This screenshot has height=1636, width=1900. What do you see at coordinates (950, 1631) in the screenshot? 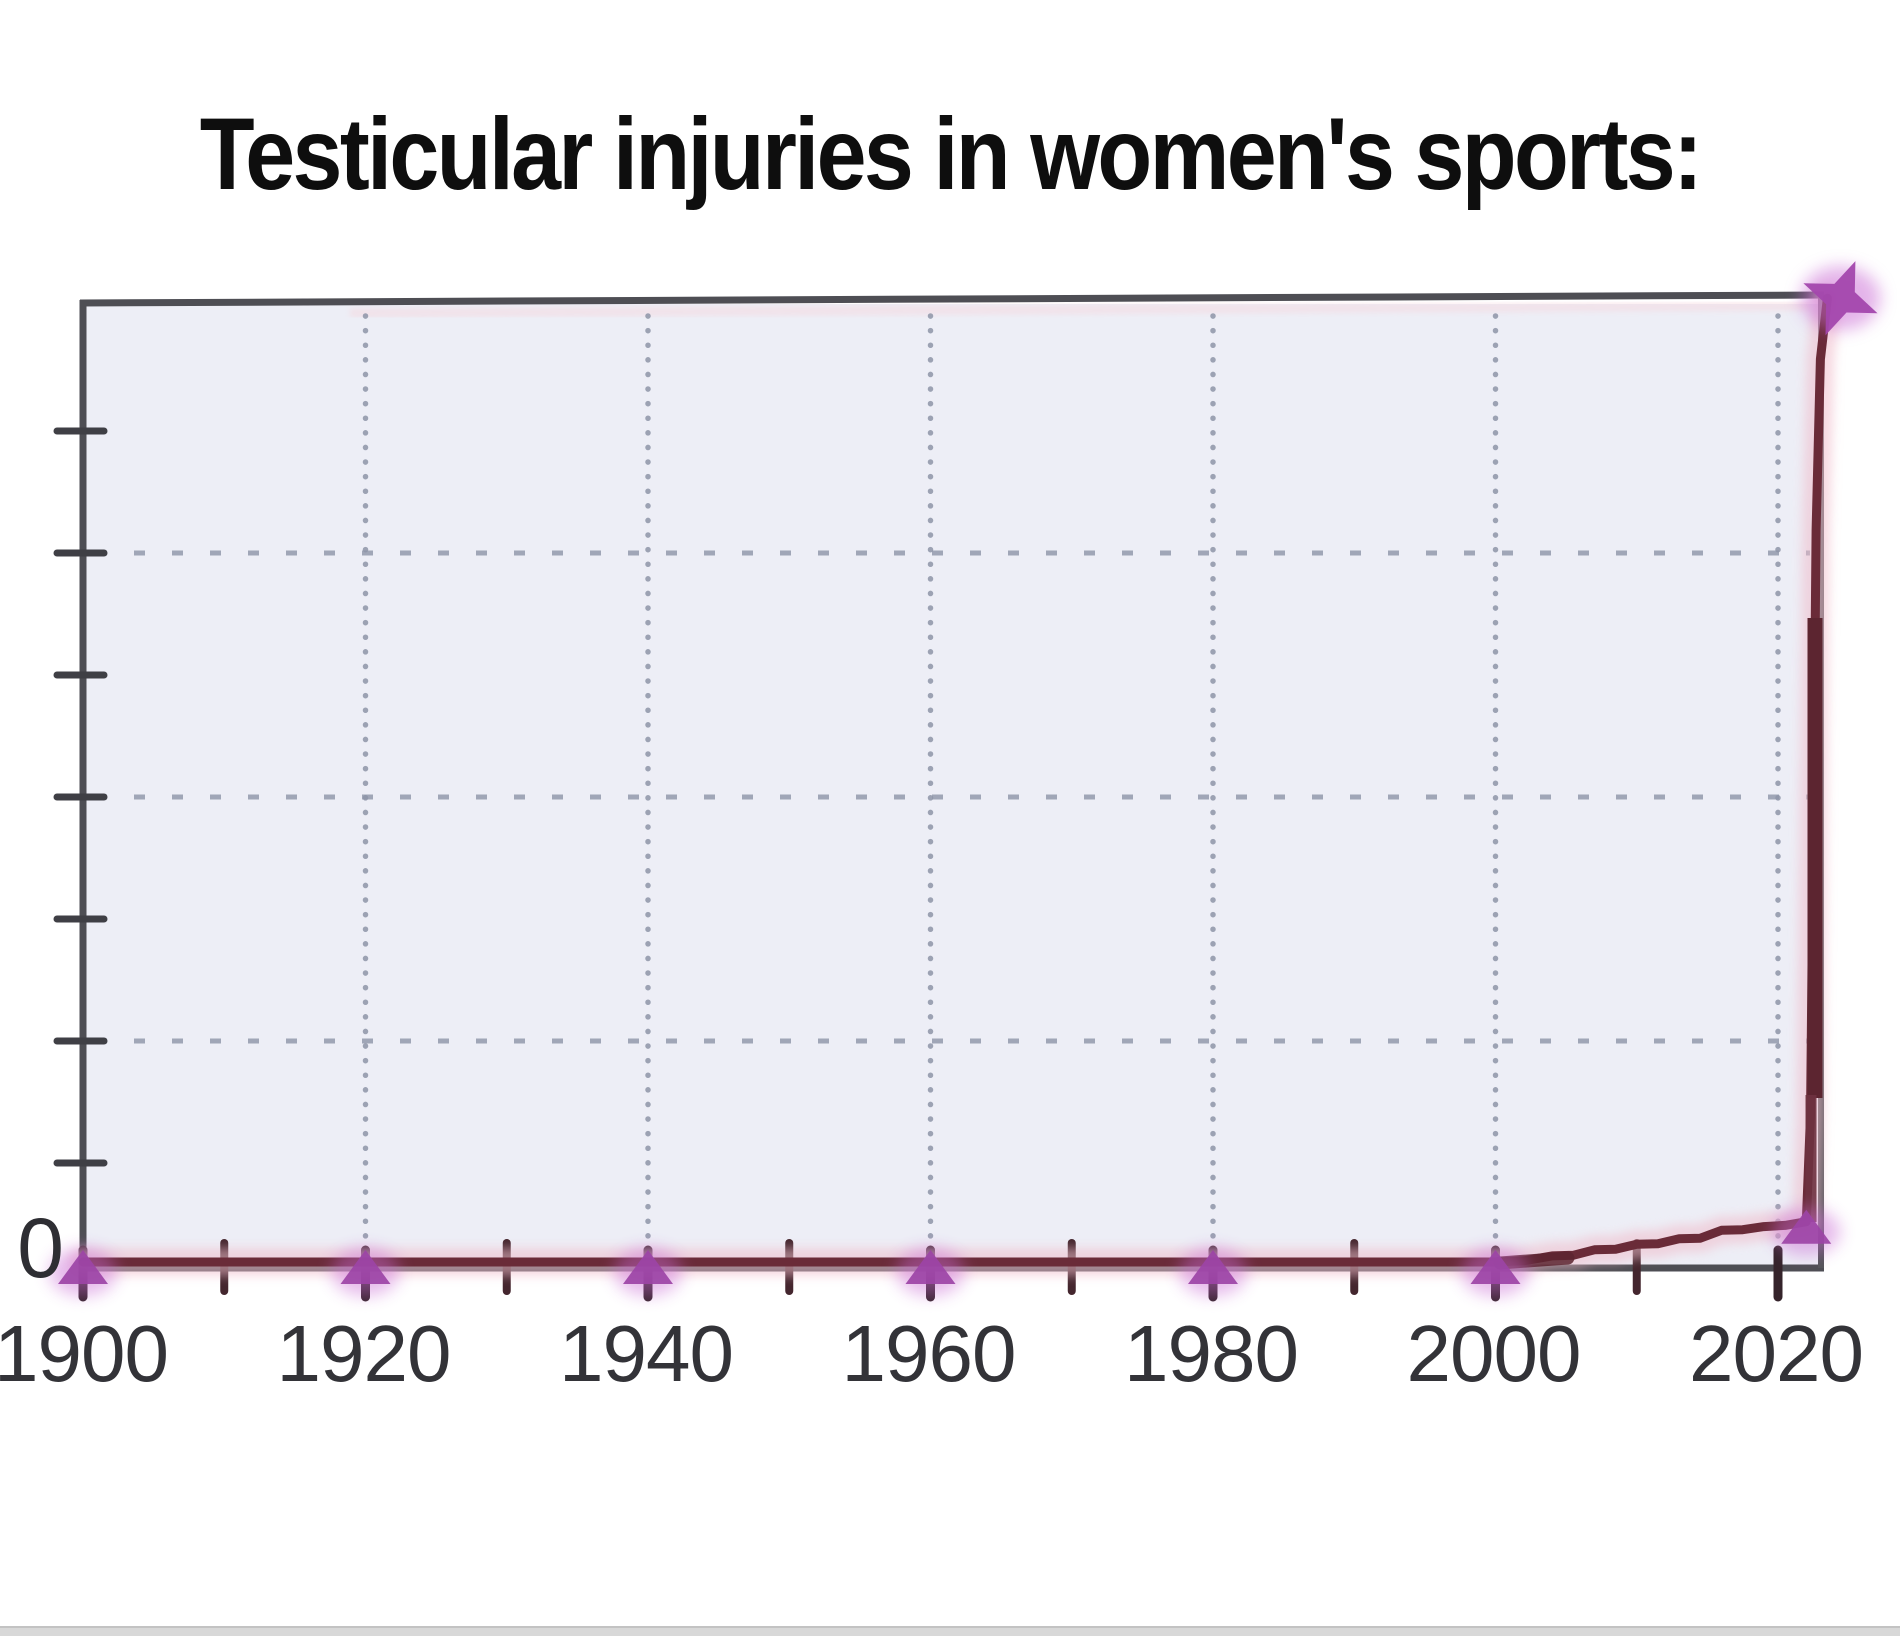
I see `bottom-divider-line` at bounding box center [950, 1631].